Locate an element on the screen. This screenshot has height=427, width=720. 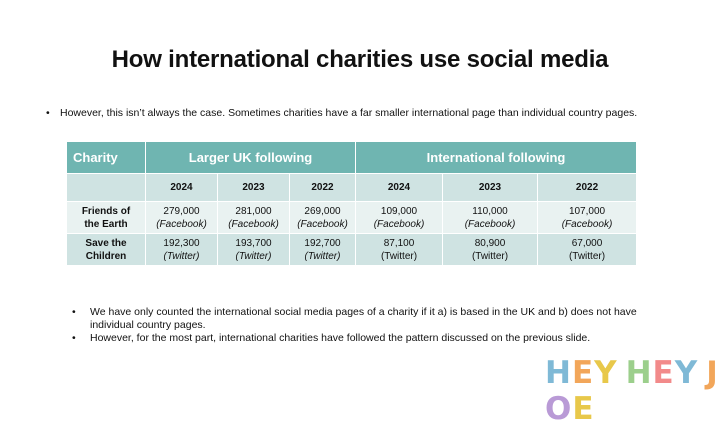
hey-hey-joe-logo: HEY HEY JOE is located at coordinates (632, 391).